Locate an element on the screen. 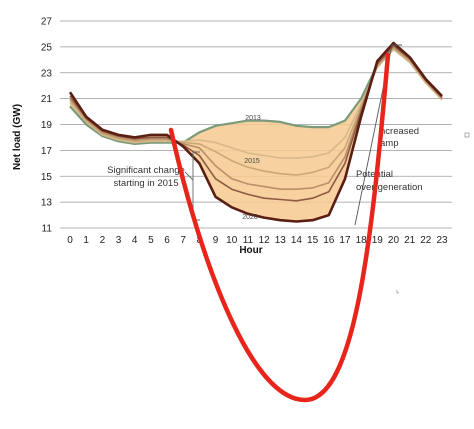 This screenshot has height=429, width=474. y-axis-title: Net load (GW) is located at coordinates (17, 137).